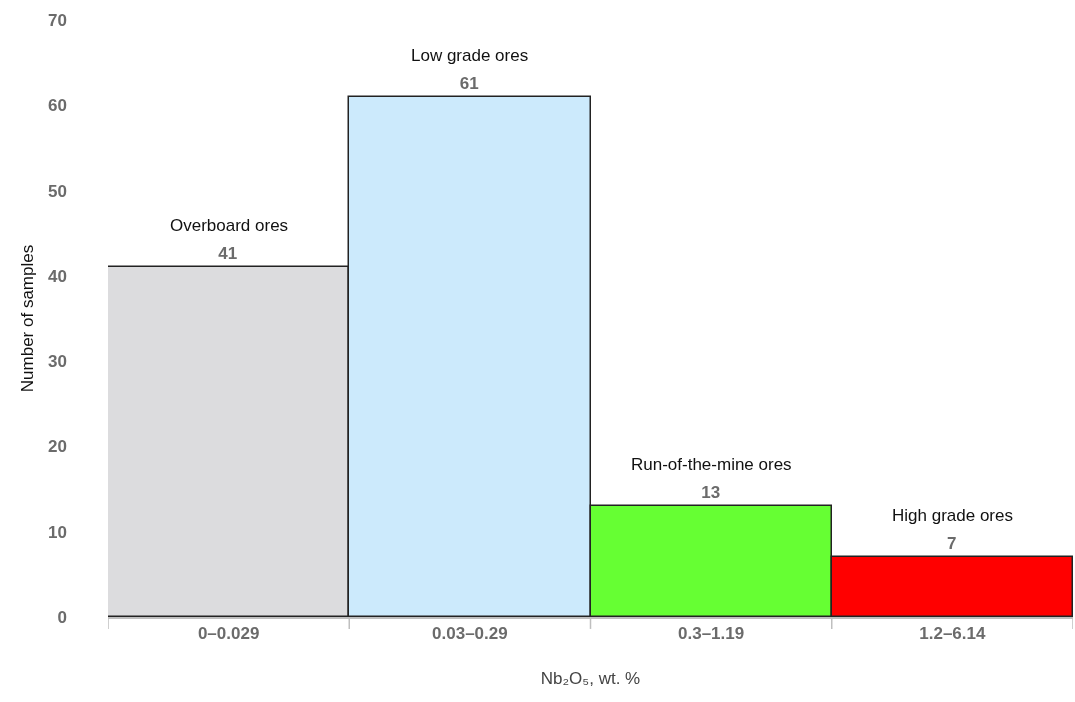 Image resolution: width=1075 pixels, height=702 pixels. Describe the element at coordinates (57, 532) in the screenshot. I see `y-tick-label: 10` at that location.